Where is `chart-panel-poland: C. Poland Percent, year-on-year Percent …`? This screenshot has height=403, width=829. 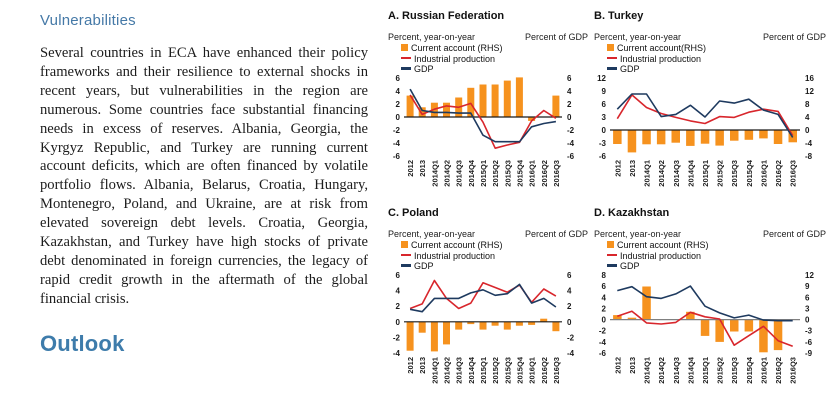 chart-panel-poland: C. Poland Percent, year-on-year Percent … is located at coordinates (491, 305).